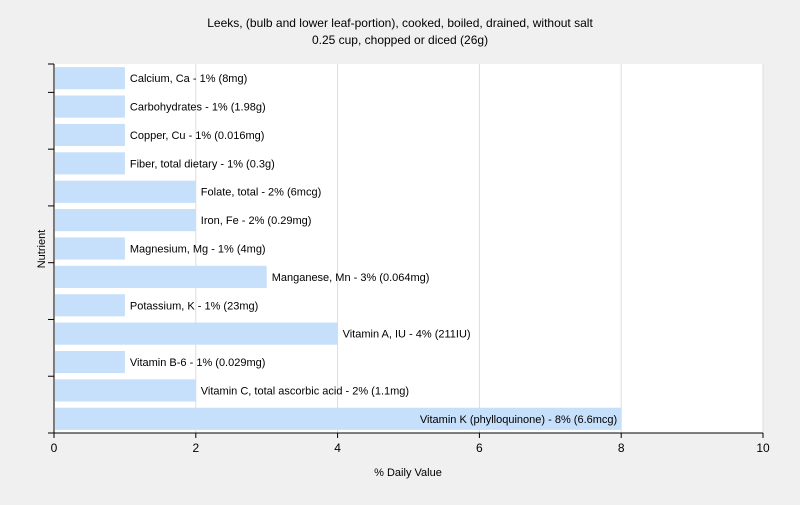 The height and width of the screenshot is (505, 800). What do you see at coordinates (763, 448) in the screenshot?
I see `x-tick-label: 10` at bounding box center [763, 448].